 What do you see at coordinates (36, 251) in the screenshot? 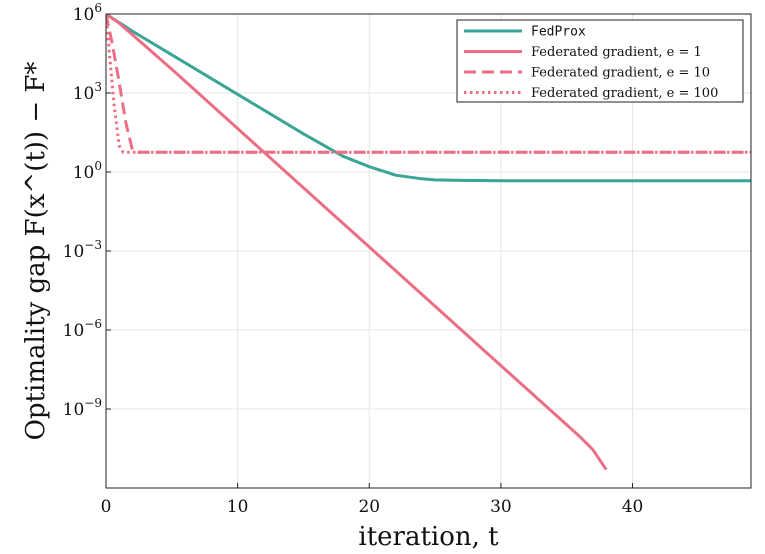
I see `y-axis-label: Optimality gap F(x^(t)) − F*` at bounding box center [36, 251].